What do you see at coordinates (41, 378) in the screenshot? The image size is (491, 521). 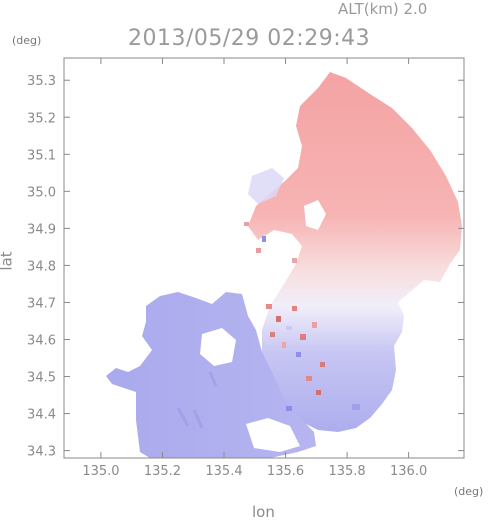 I see `y-tick-label-2: 34.5` at bounding box center [41, 378].